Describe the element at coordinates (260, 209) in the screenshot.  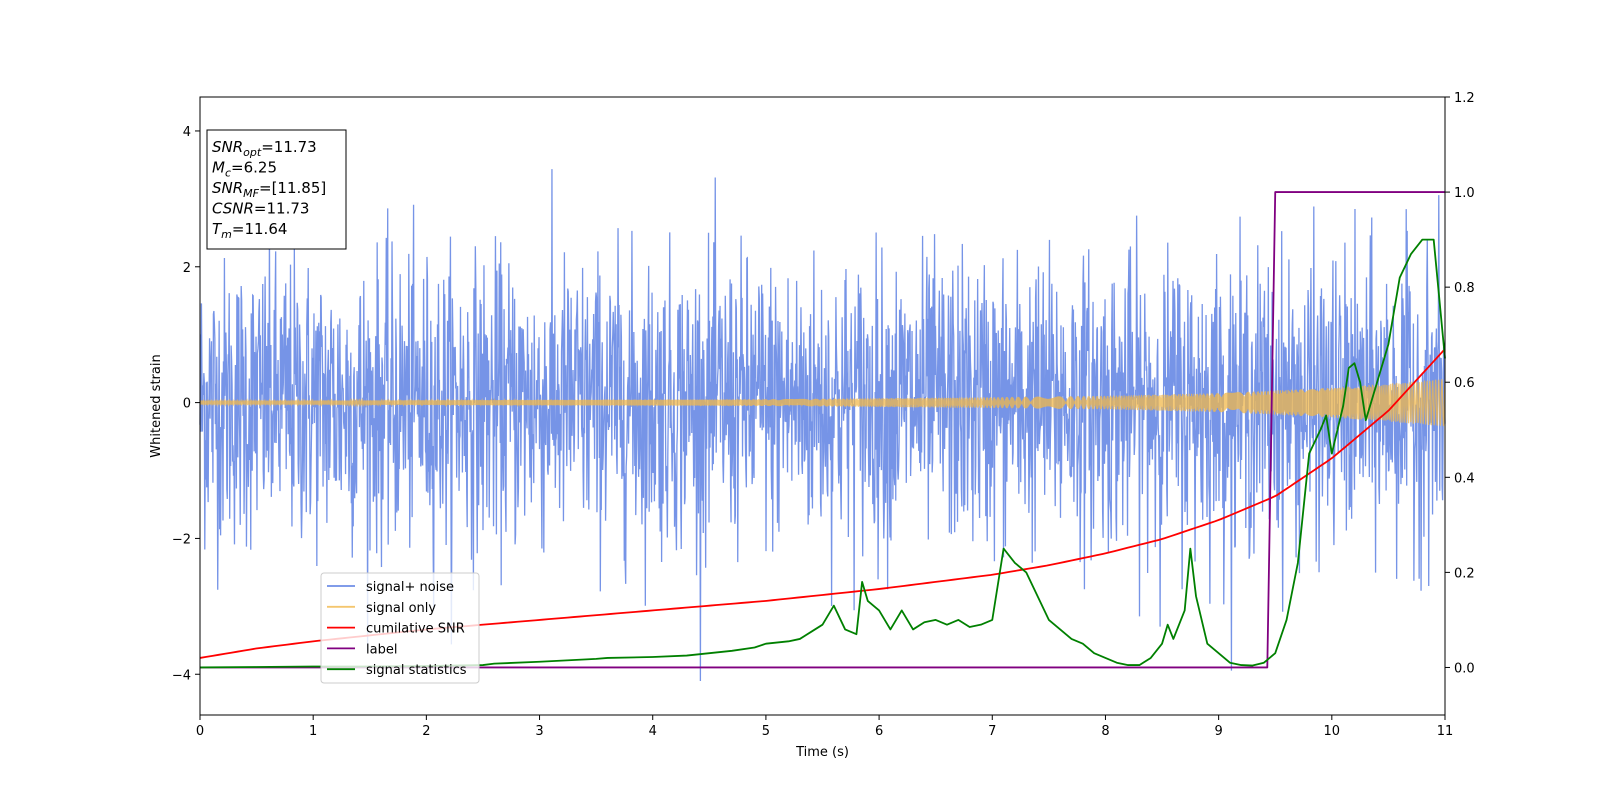
I see `annotation-line: CSNR=11.73` at that location.